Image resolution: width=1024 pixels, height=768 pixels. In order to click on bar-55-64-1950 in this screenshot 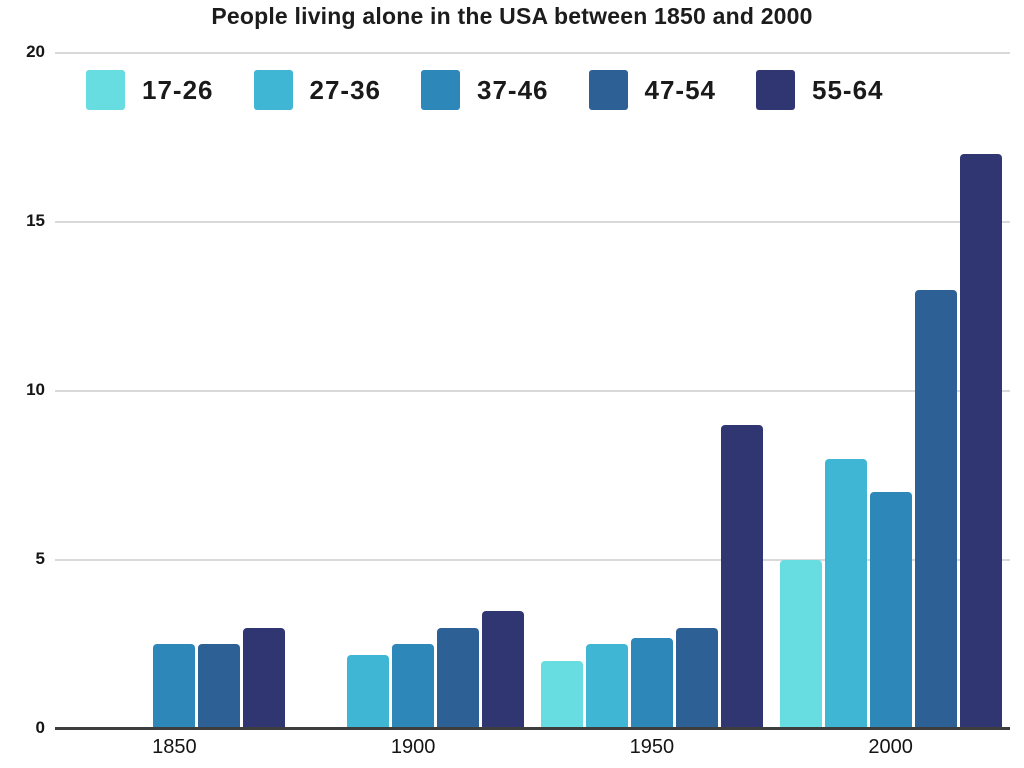, I will do `click(741, 577)`.